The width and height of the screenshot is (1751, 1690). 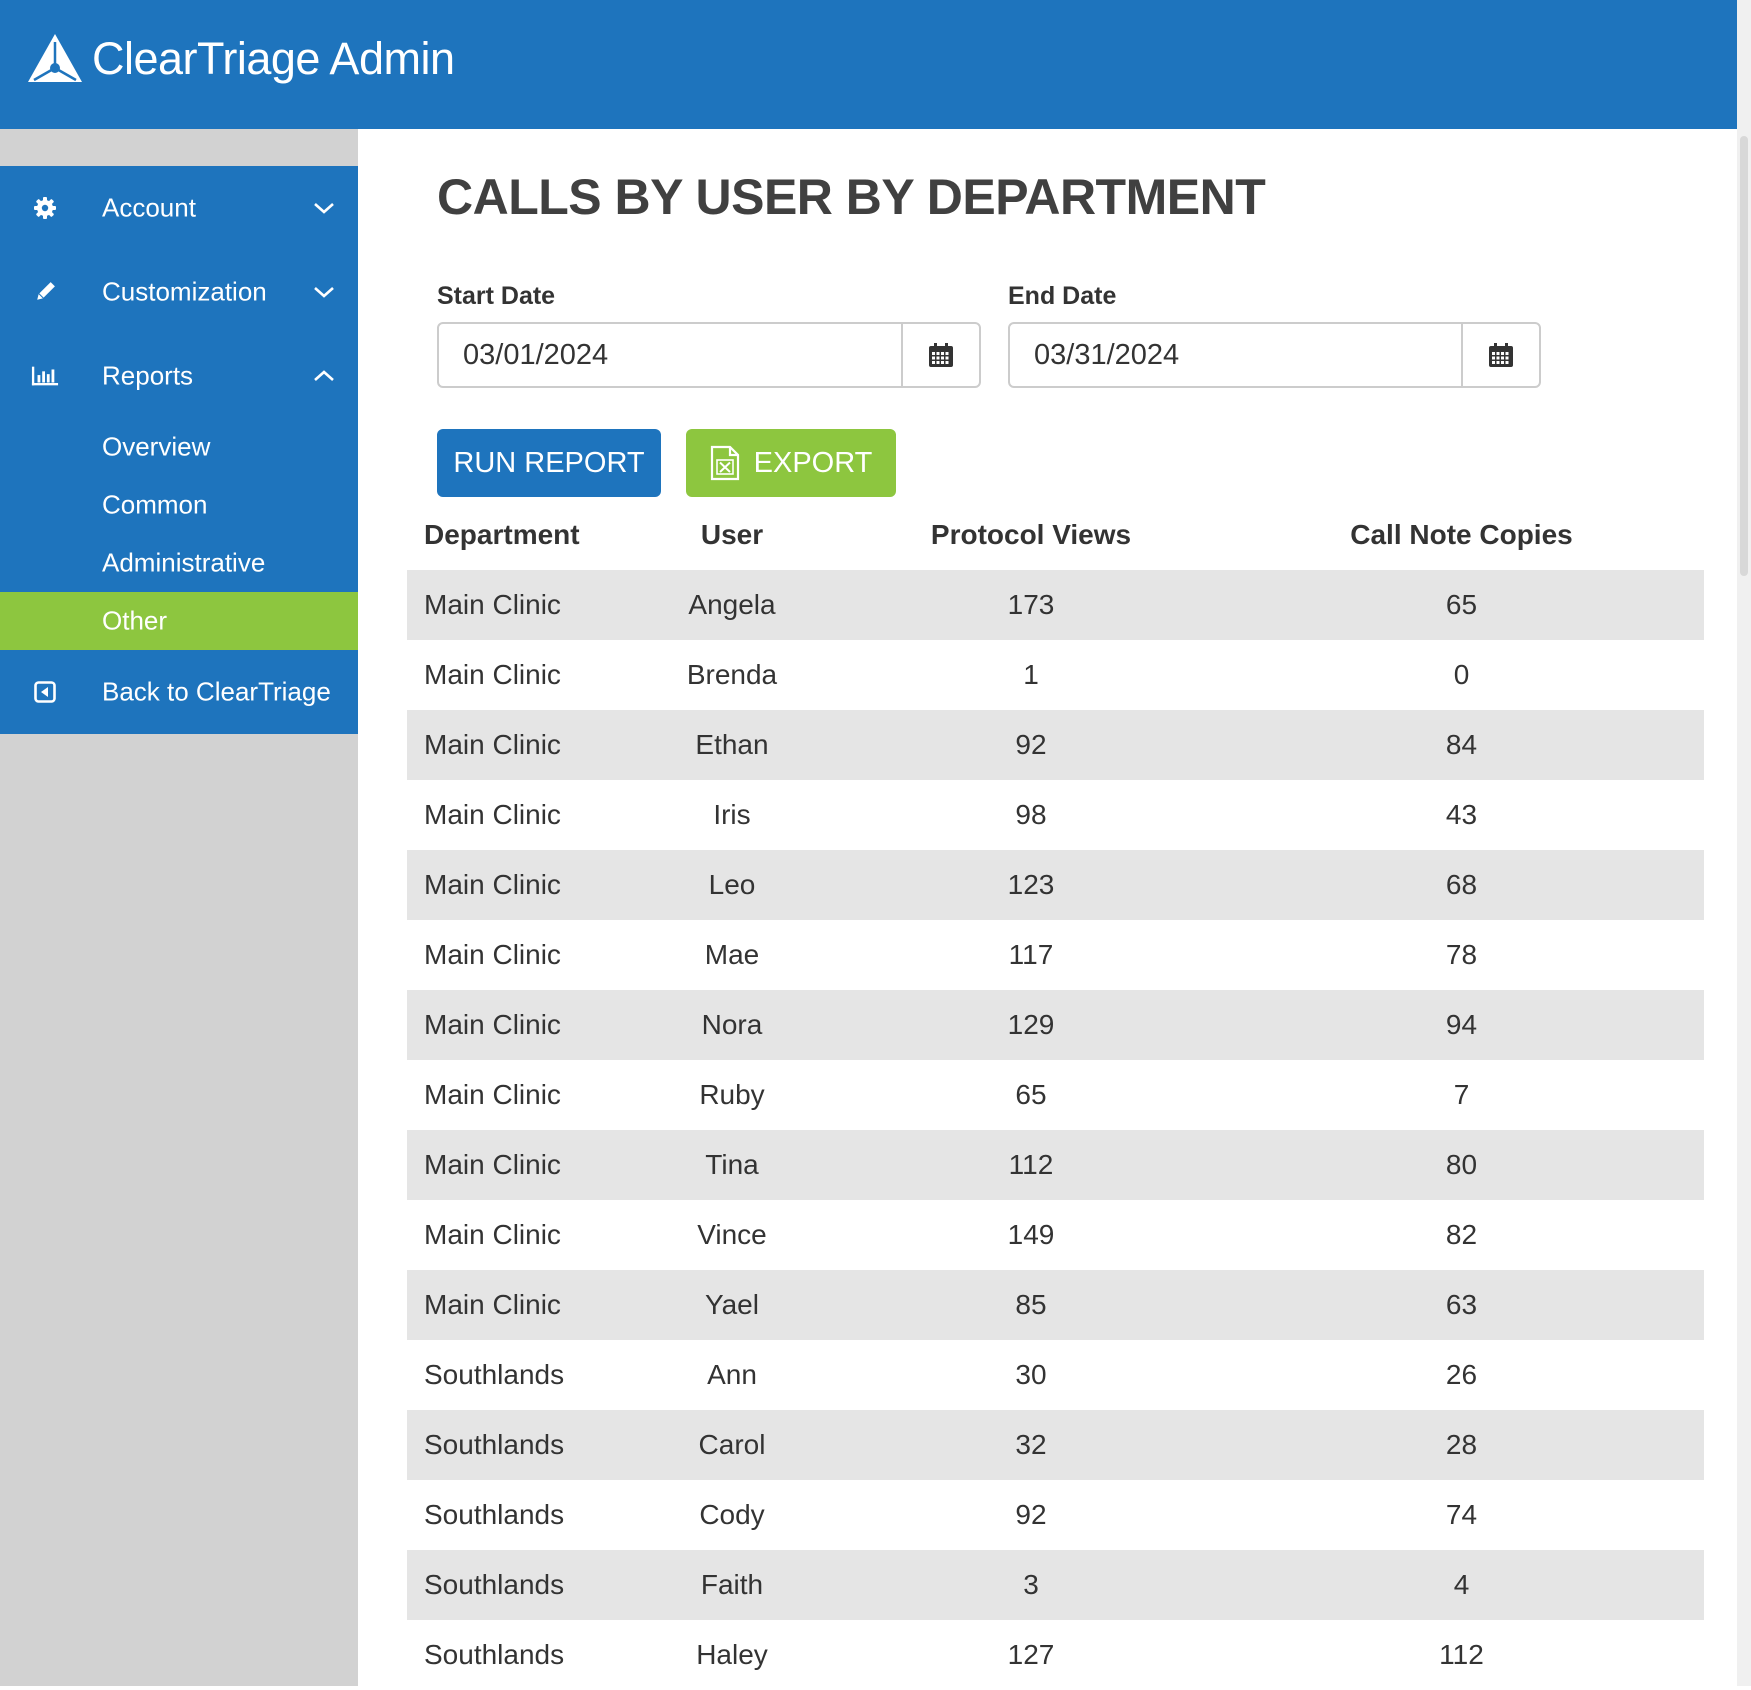 I want to click on run-report-label: RUN REPORT, so click(x=549, y=462).